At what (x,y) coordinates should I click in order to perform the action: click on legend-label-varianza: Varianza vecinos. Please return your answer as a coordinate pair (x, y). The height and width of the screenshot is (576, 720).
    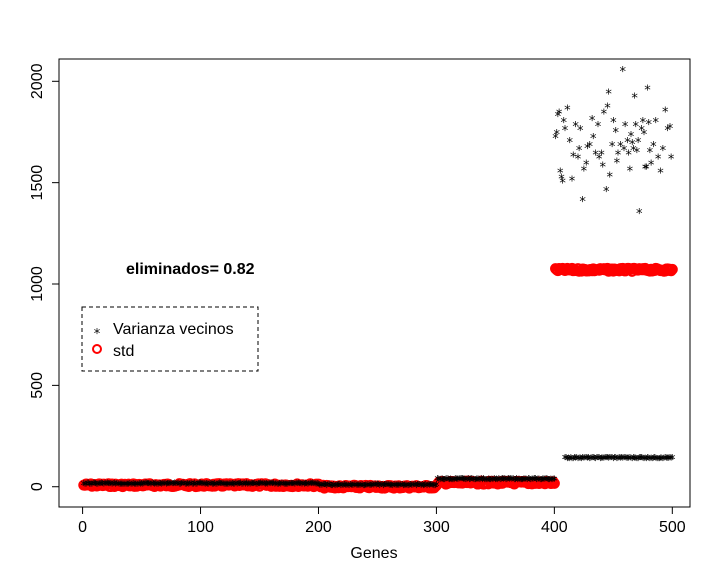
    Looking at the image, I should click on (173, 329).